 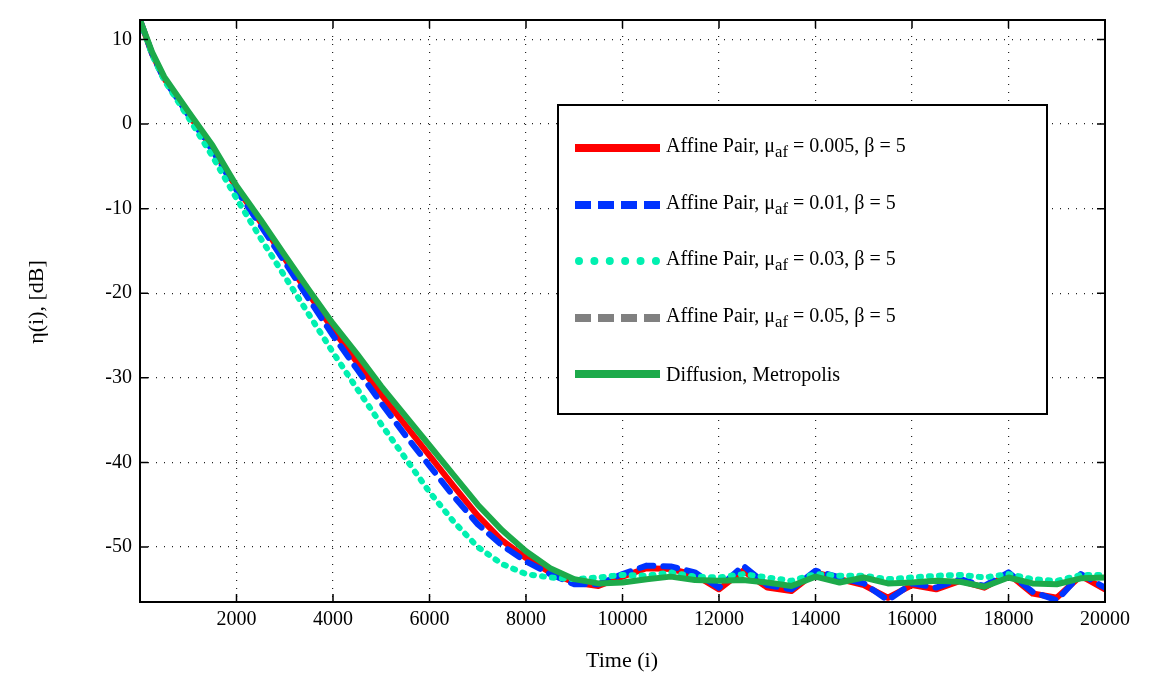 I want to click on y-axis-title: η(i), [dB], so click(x=36, y=302).